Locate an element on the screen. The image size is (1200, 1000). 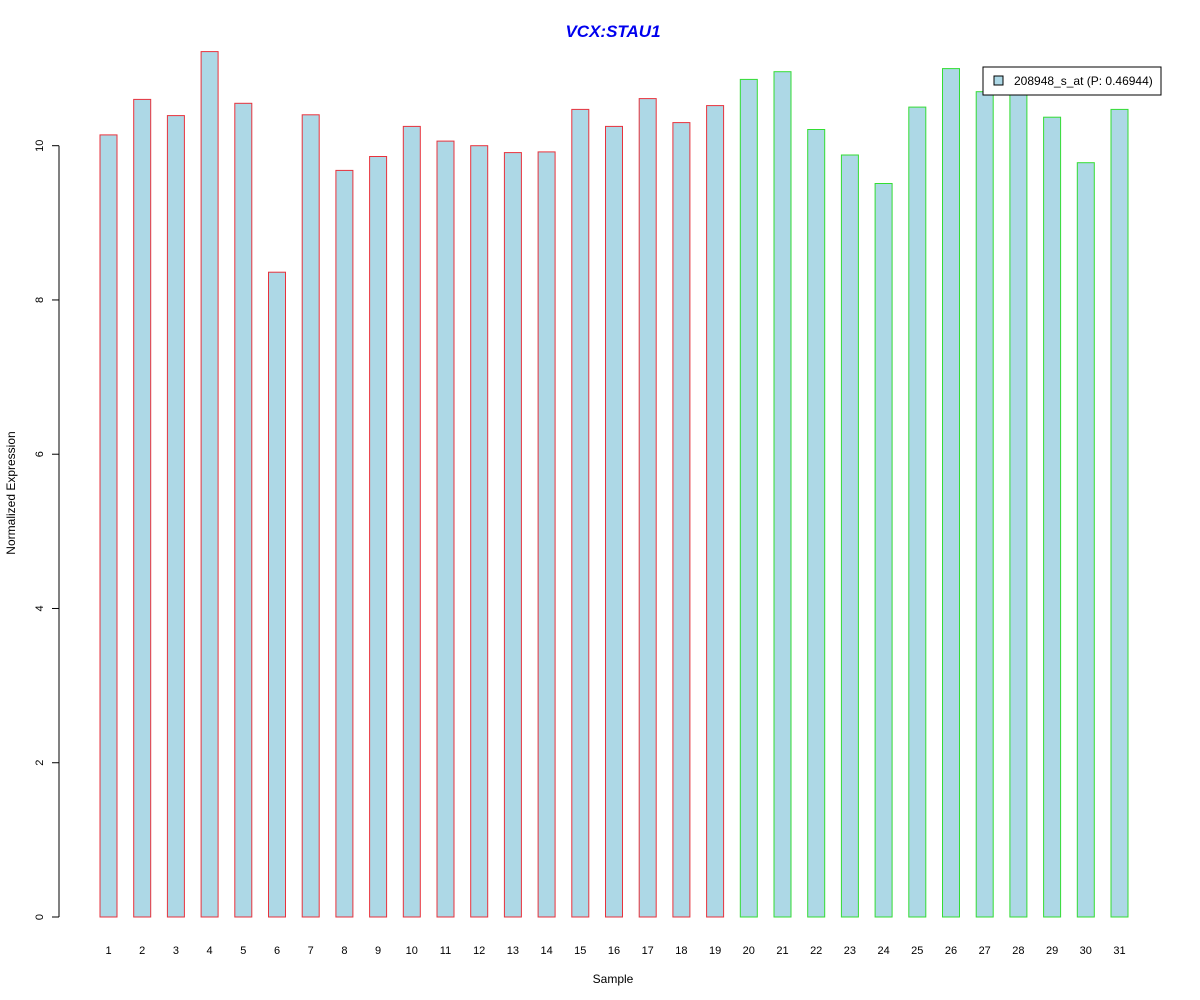
x-tick-label: 14 is located at coordinates (546, 951).